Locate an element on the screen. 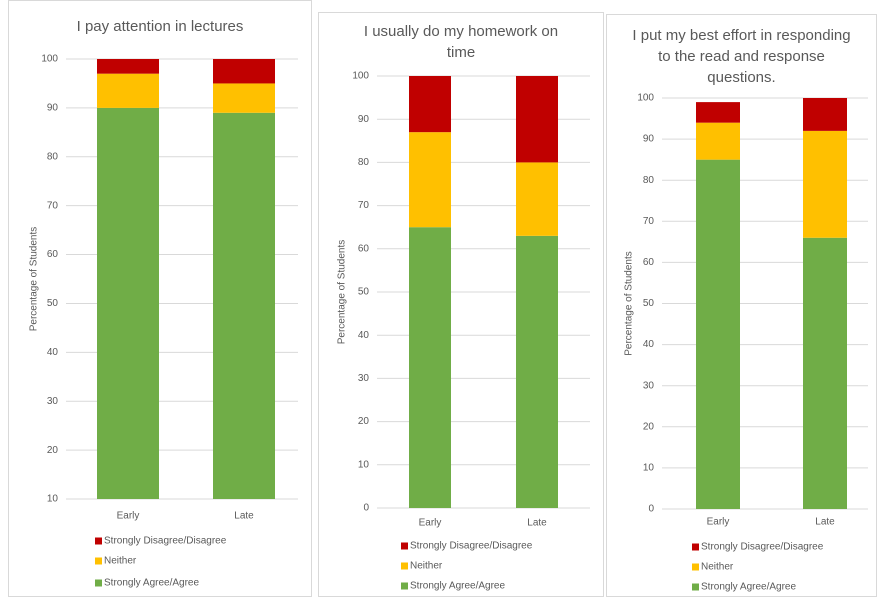 This screenshot has height=597, width=880. chart-title: I usually do my homework on time is located at coordinates (461, 42).